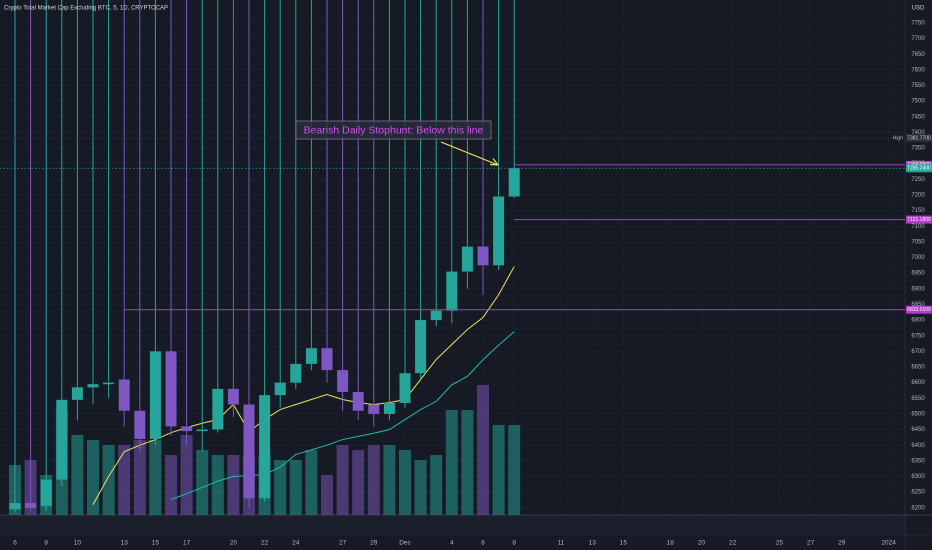  What do you see at coordinates (918, 149) in the screenshot?
I see `y-tick-label: 7350` at bounding box center [918, 149].